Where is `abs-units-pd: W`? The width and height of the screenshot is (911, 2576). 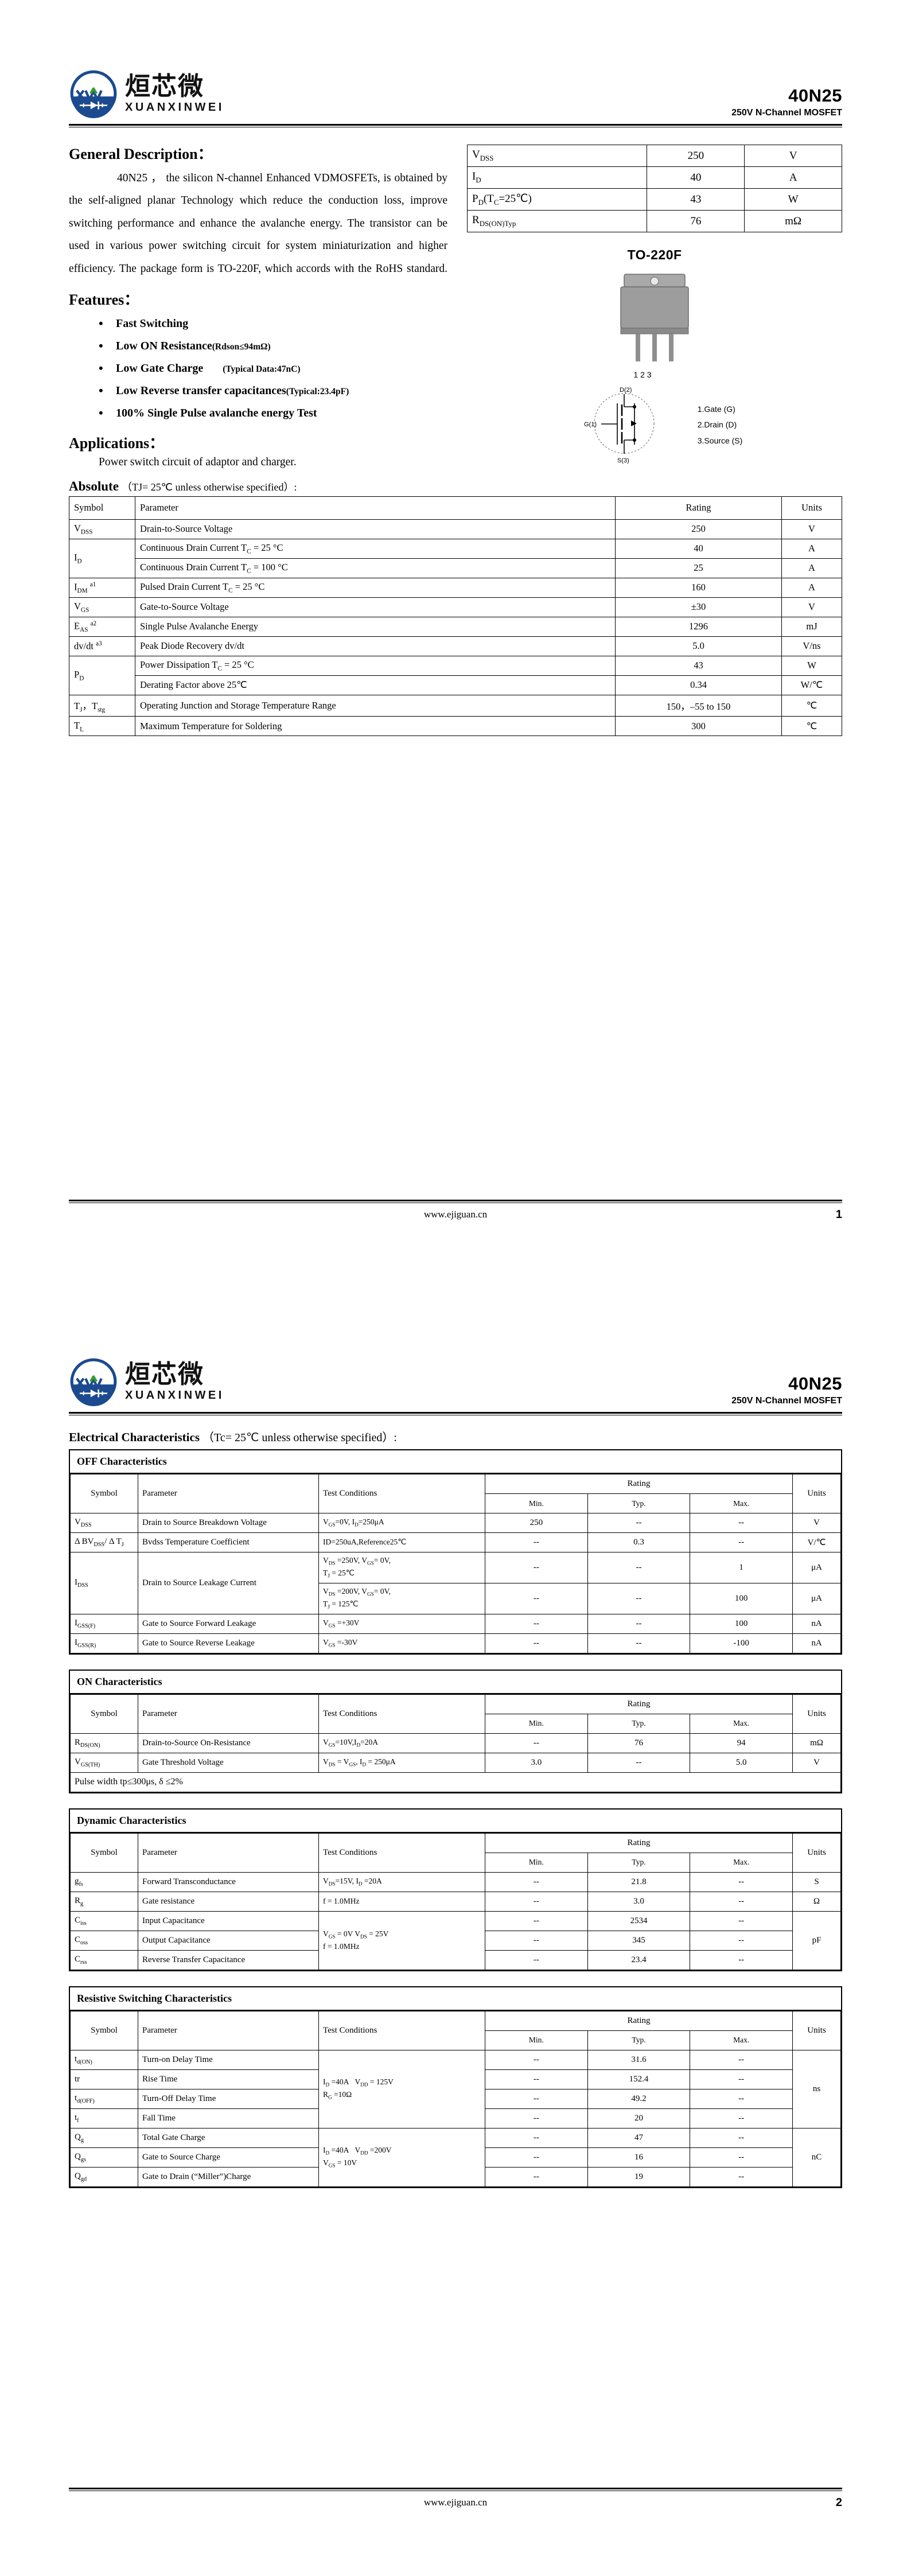
abs-units-pd: W is located at coordinates (812, 665).